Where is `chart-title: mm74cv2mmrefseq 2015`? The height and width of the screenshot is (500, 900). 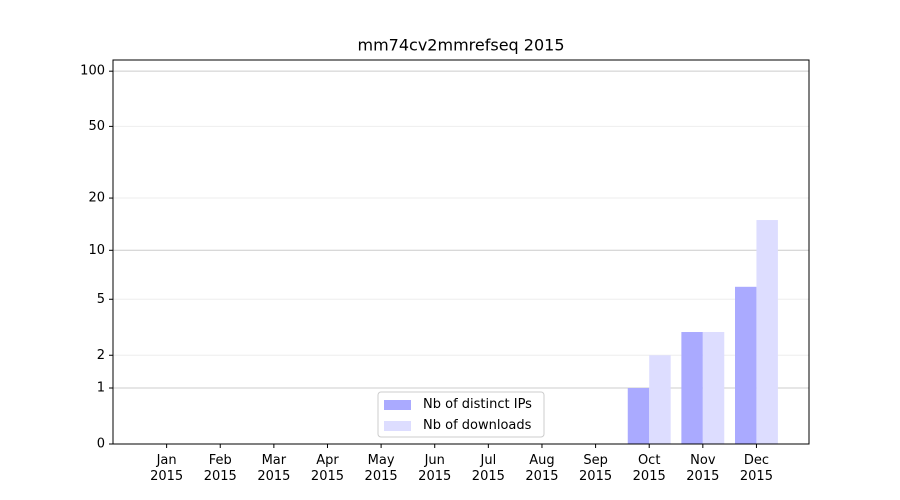
chart-title: mm74cv2mmrefseq 2015 is located at coordinates (461, 45).